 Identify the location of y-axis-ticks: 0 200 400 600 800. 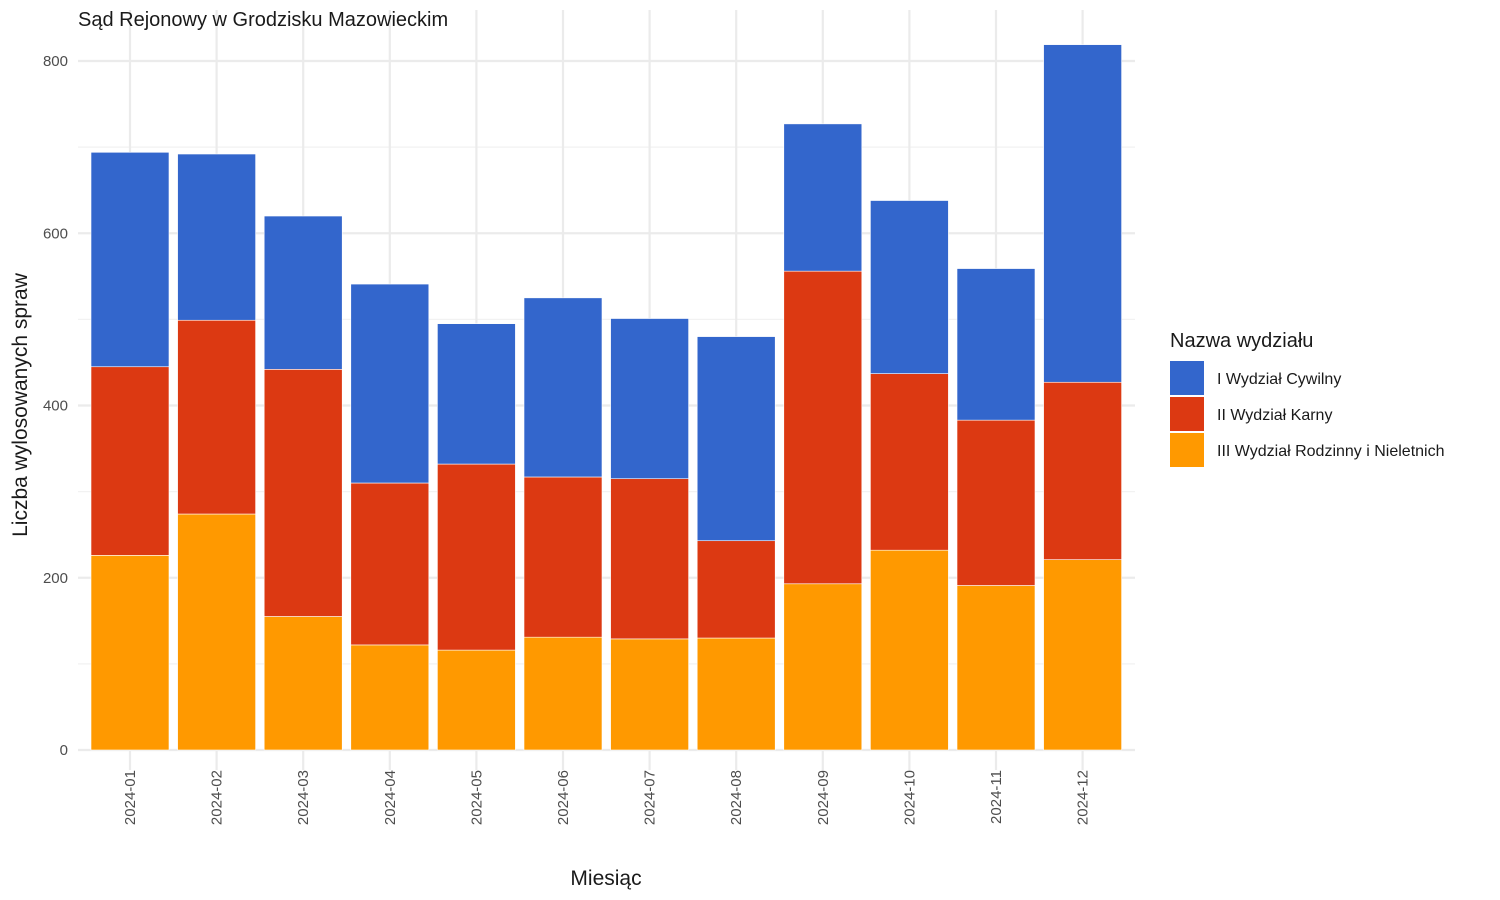
(55, 406).